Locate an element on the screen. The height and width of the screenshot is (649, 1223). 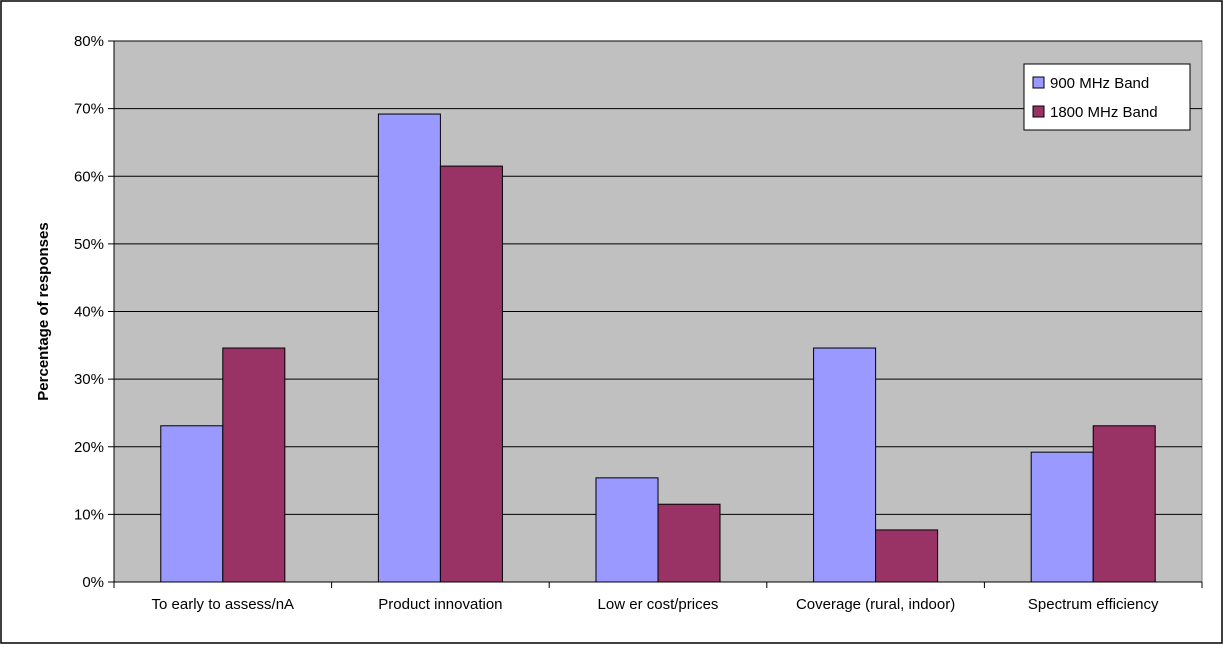
x-tick-label: Product innovation is located at coordinates (440, 604).